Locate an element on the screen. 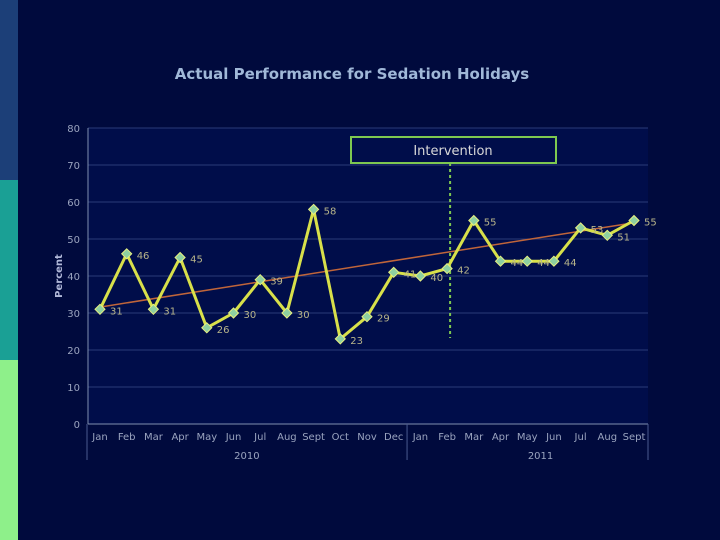 Image resolution: width=720 pixels, height=540 pixels. y-tick-label: 50 is located at coordinates (73, 240).